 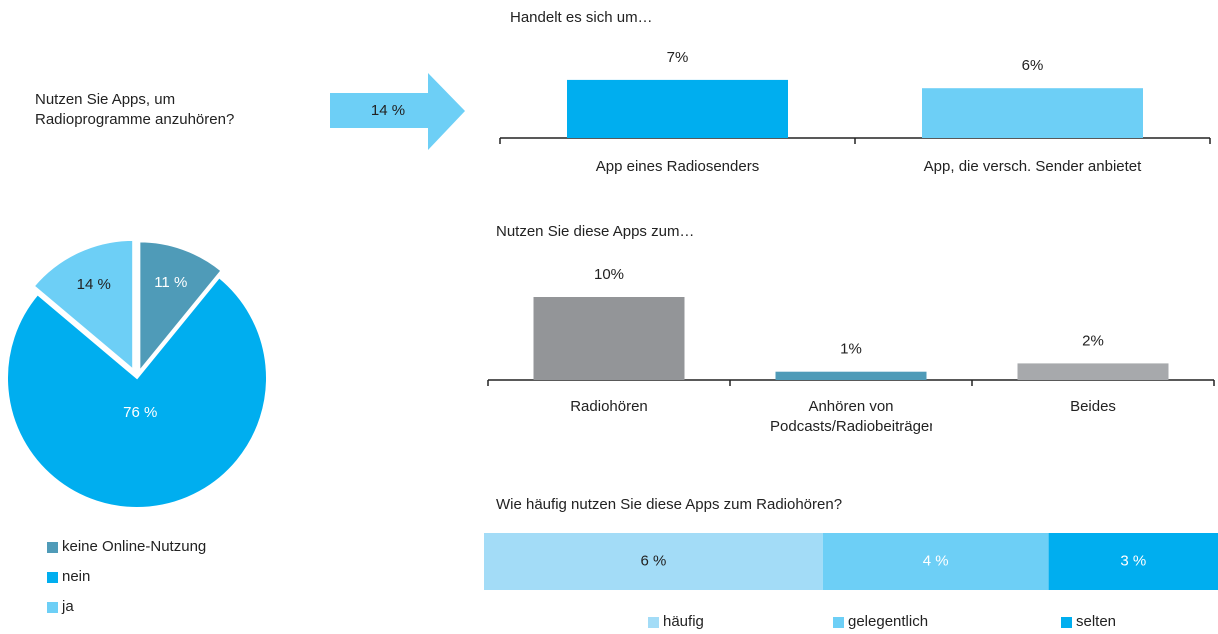 I want to click on legend-label: ja, so click(x=67, y=606).